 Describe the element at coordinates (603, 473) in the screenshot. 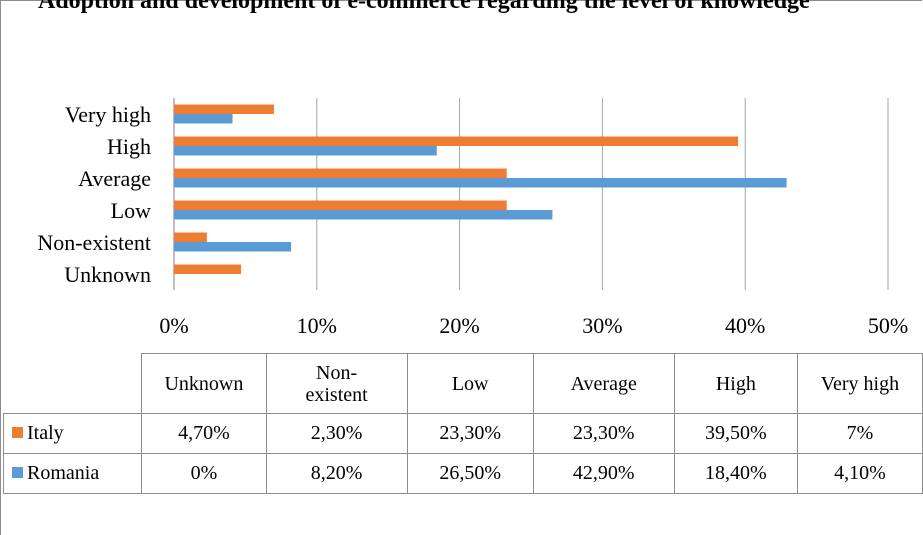

I see `table-cell: 42,90%` at that location.